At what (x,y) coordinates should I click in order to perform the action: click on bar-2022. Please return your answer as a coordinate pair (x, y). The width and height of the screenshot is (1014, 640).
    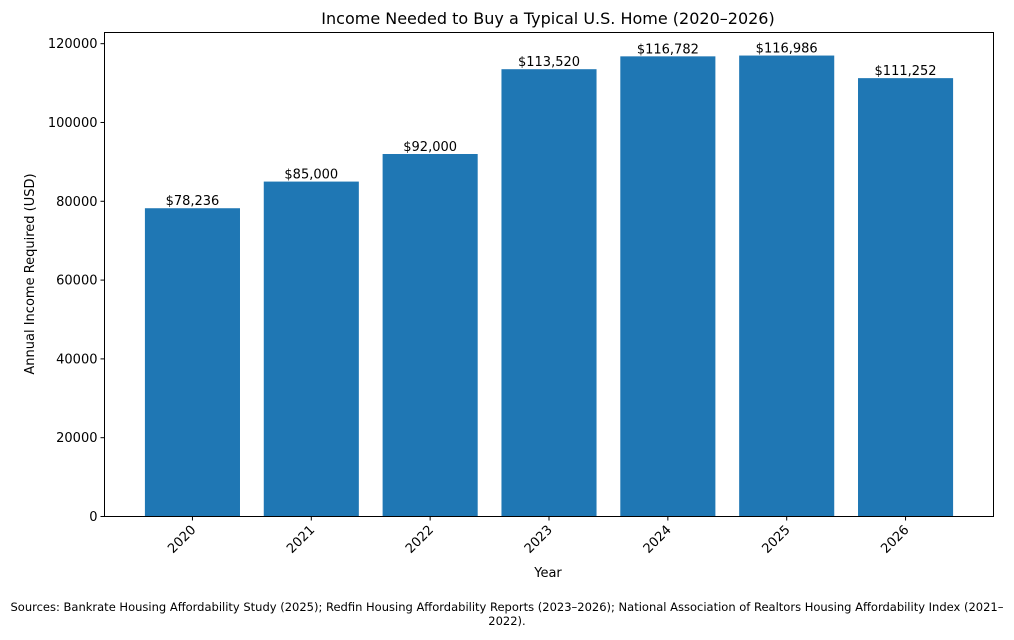
    Looking at the image, I should click on (430, 335).